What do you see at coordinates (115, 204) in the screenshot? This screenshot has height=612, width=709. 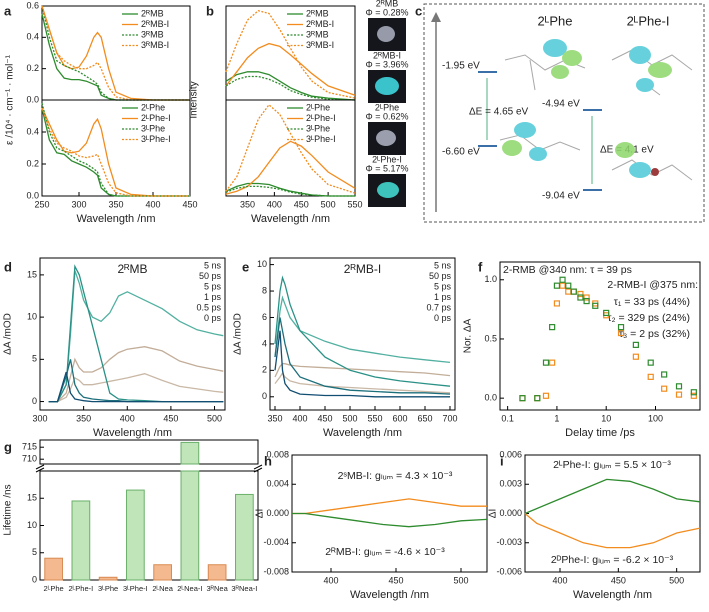 I see `x-tick-label: 350` at bounding box center [115, 204].